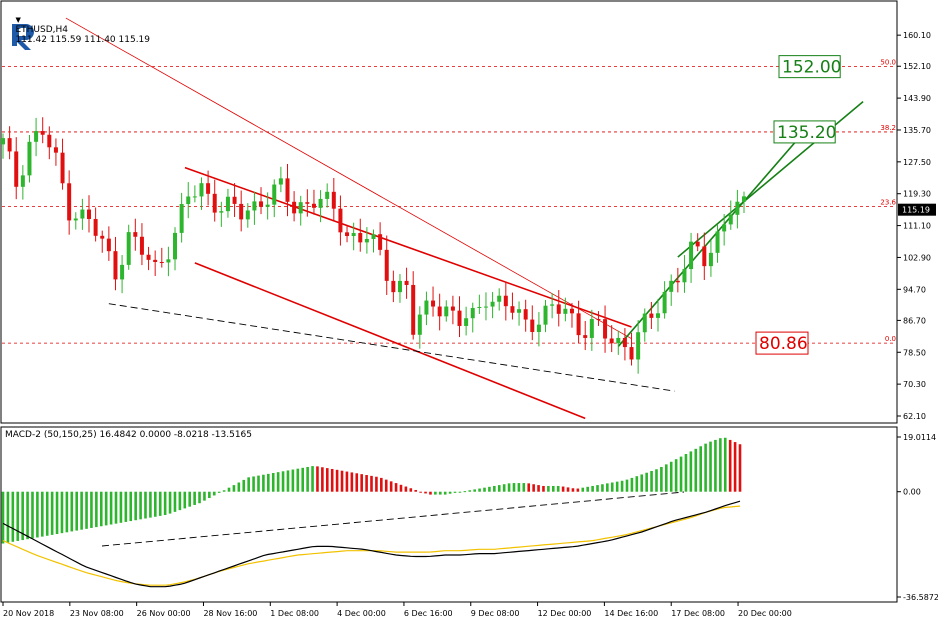 This screenshot has height=629, width=938. What do you see at coordinates (919, 437) in the screenshot?
I see `macd-tick-label: 19.0114` at bounding box center [919, 437].